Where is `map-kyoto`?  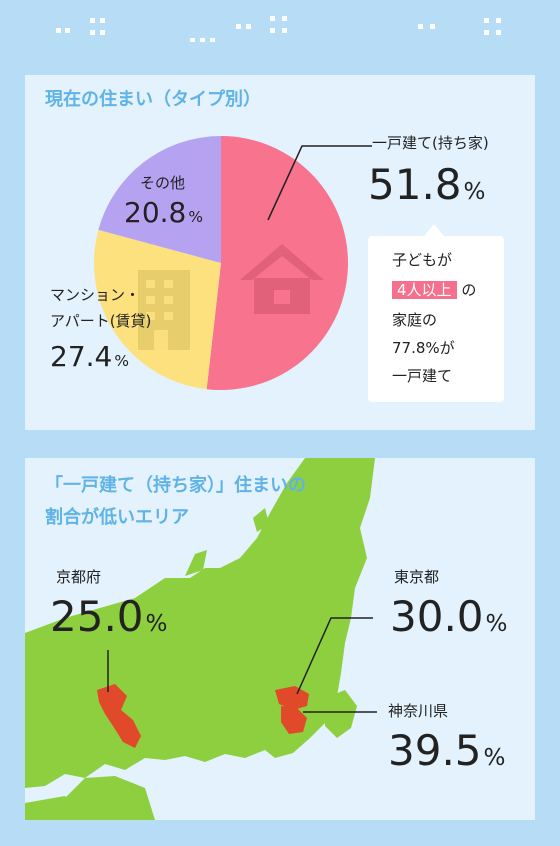 map-kyoto is located at coordinates (119, 716).